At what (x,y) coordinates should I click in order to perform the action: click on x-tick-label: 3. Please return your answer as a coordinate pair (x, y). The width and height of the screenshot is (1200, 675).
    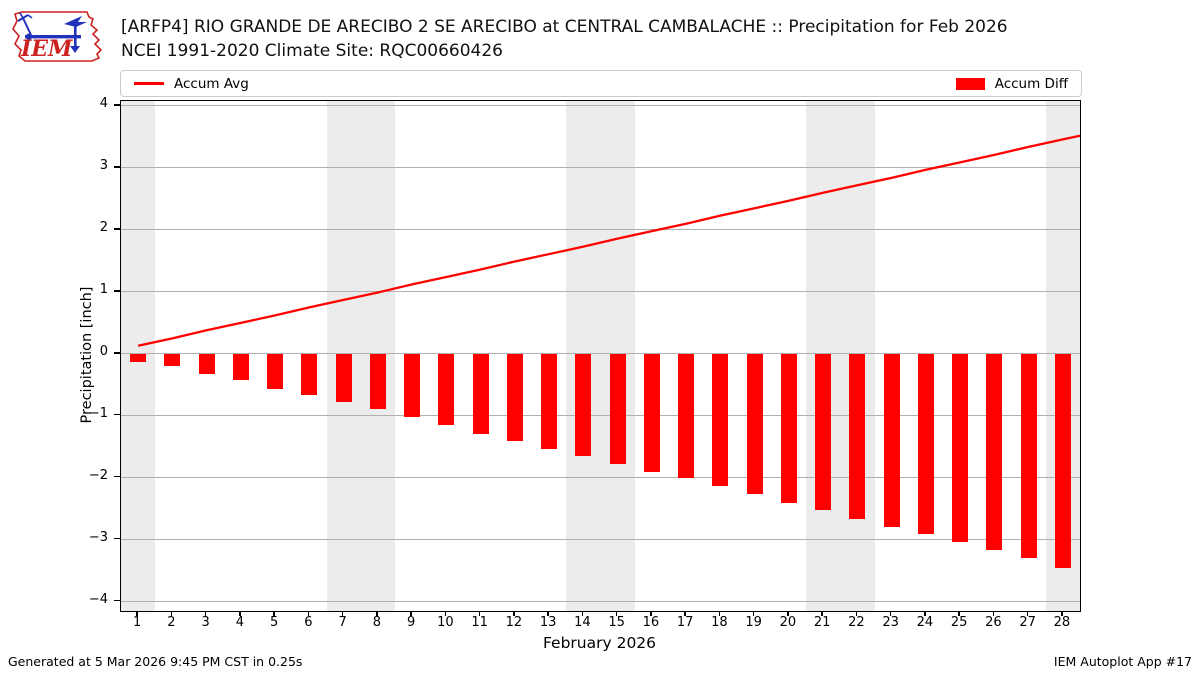
    Looking at the image, I should click on (205, 622).